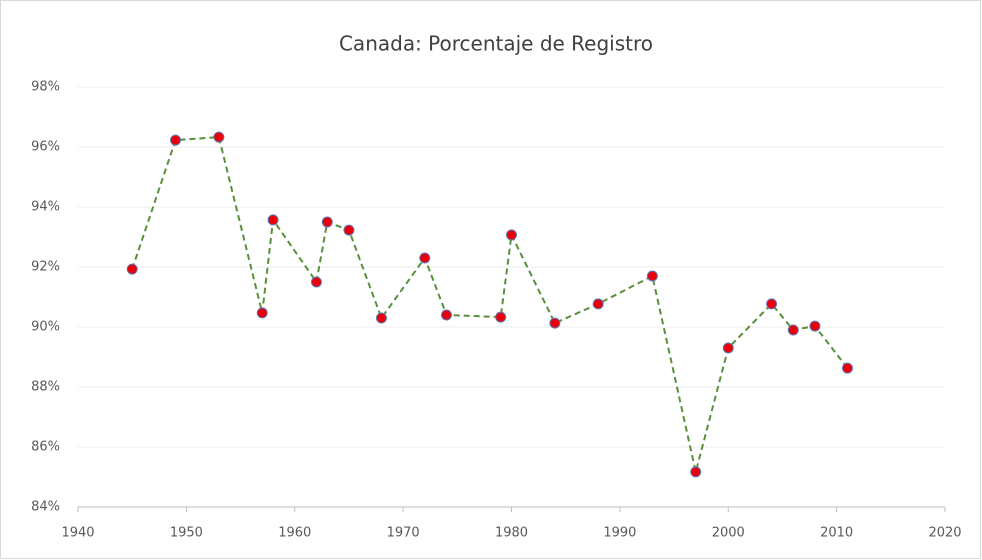  I want to click on x-tick-label: 1960, so click(294, 533).